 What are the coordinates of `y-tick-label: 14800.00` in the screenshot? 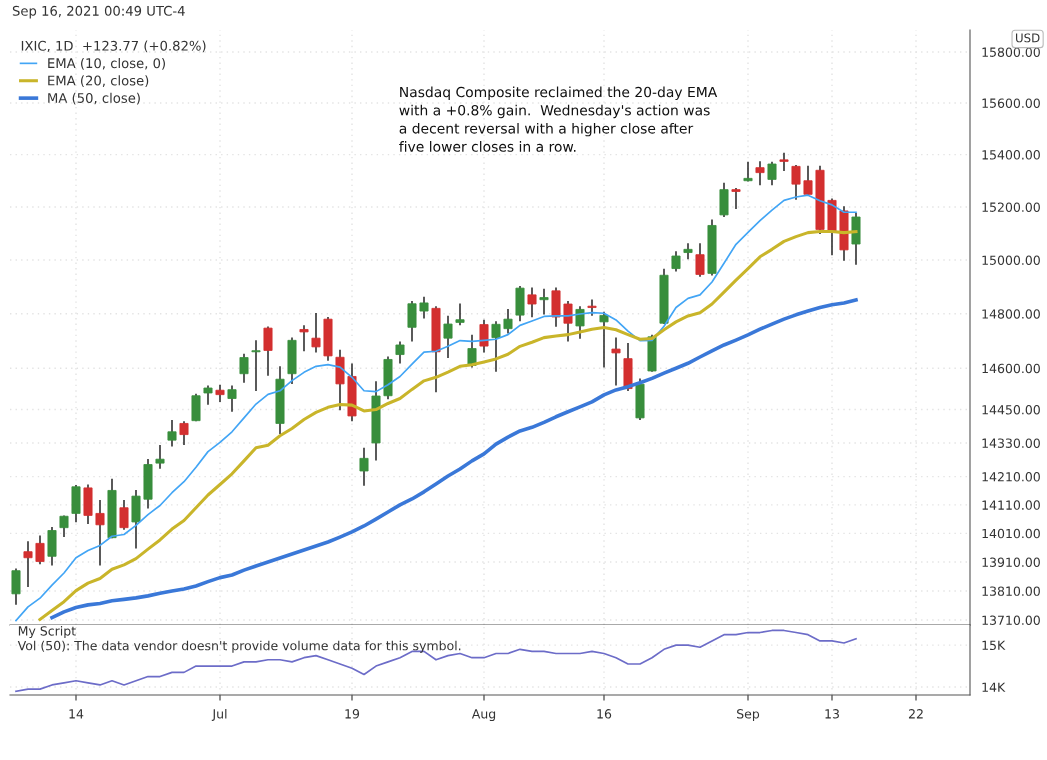 It's located at (1011, 314).